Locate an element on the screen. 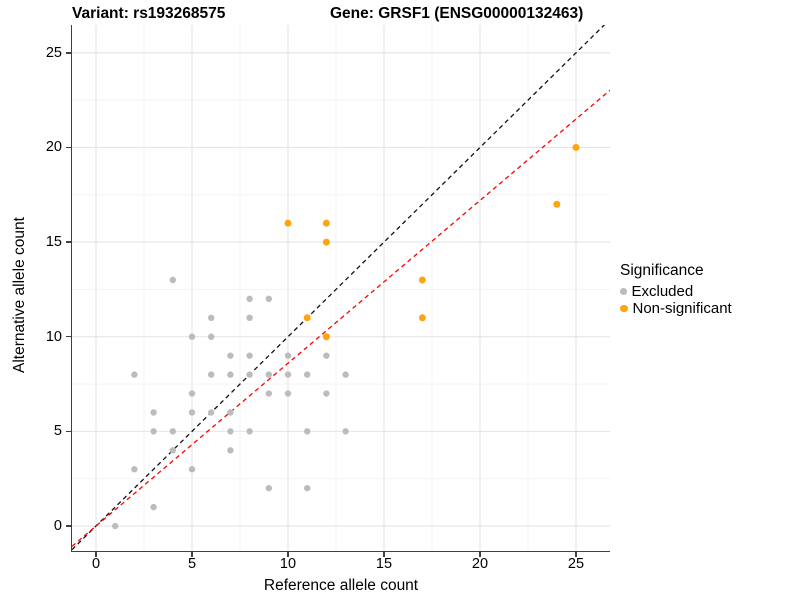 Image resolution: width=800 pixels, height=600 pixels. x-axis-title: Reference allele count is located at coordinates (341, 585).